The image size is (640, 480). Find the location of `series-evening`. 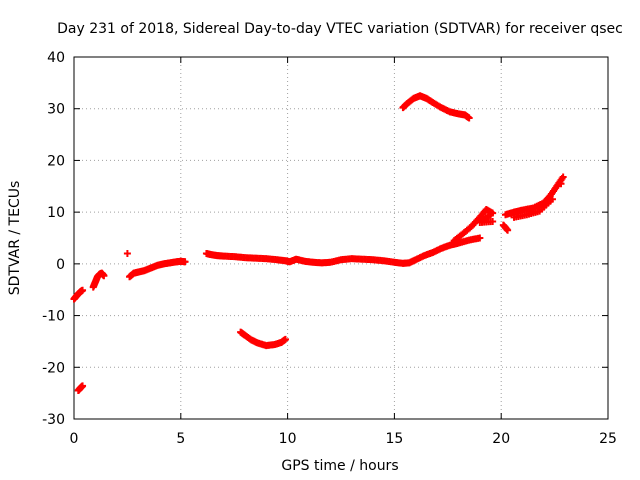

series-evening is located at coordinates (533, 203).